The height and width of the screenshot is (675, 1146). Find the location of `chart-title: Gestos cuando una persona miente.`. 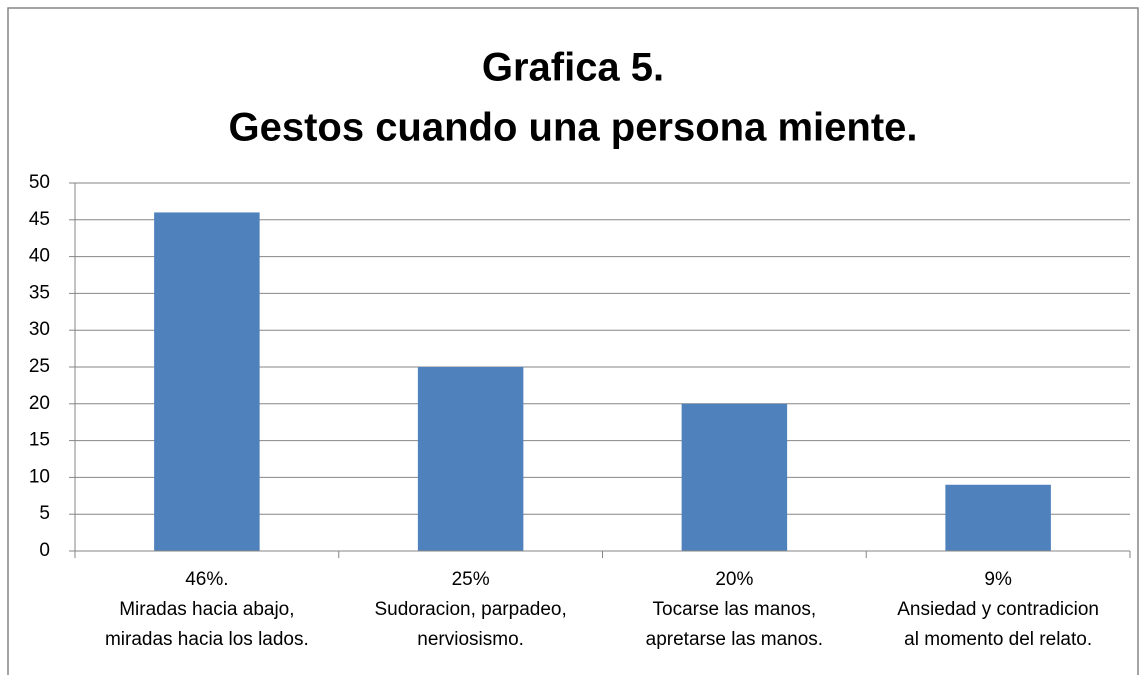

chart-title: Gestos cuando una persona miente. is located at coordinates (572, 128).